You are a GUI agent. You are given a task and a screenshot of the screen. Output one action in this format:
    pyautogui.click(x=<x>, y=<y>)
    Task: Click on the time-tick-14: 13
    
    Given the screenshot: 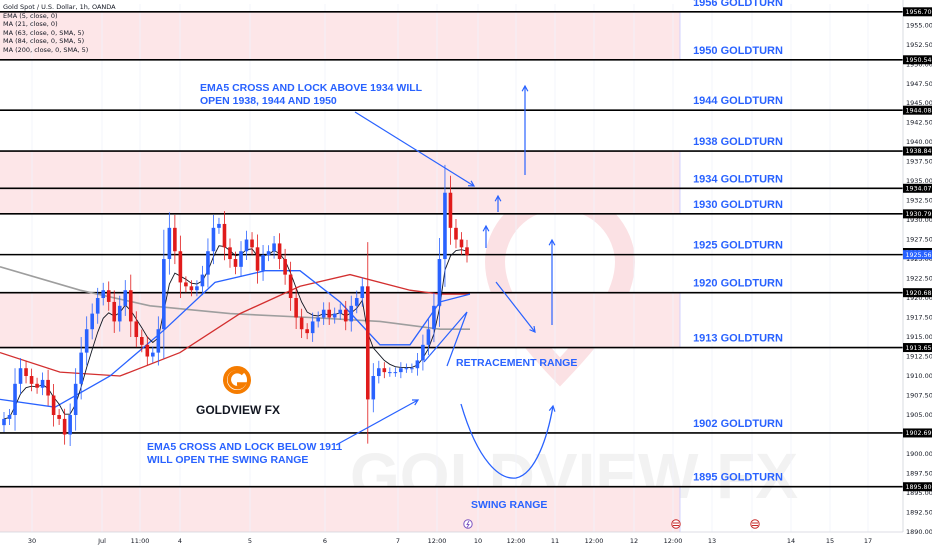 What is the action you would take?
    pyautogui.click(x=712, y=541)
    